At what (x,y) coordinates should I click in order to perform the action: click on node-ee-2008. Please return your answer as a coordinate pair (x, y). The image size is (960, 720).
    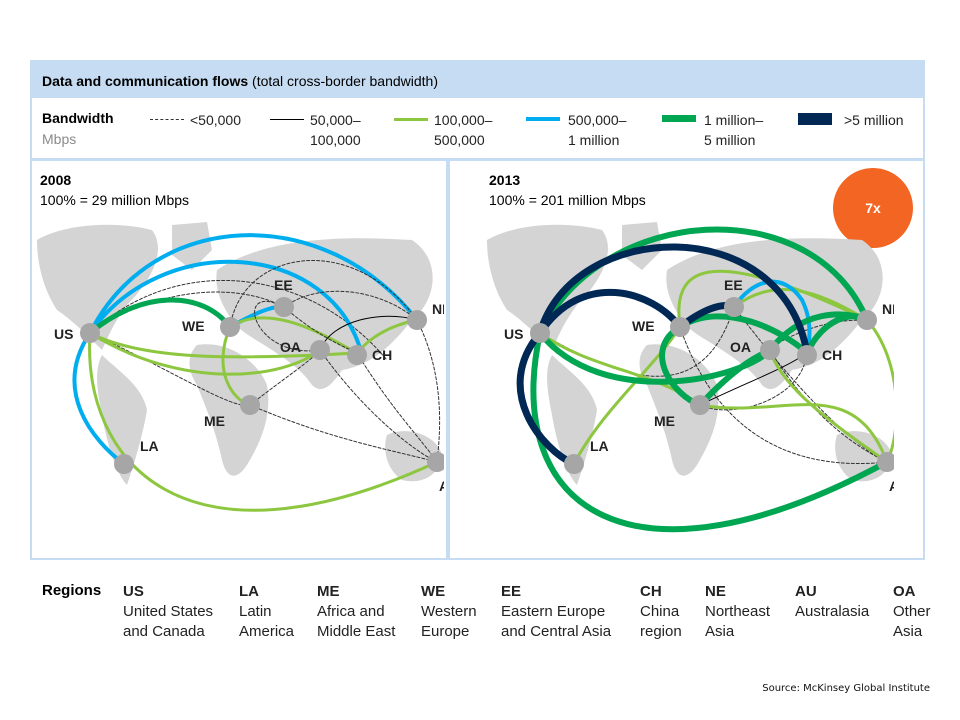
    Looking at the image, I should click on (284, 307).